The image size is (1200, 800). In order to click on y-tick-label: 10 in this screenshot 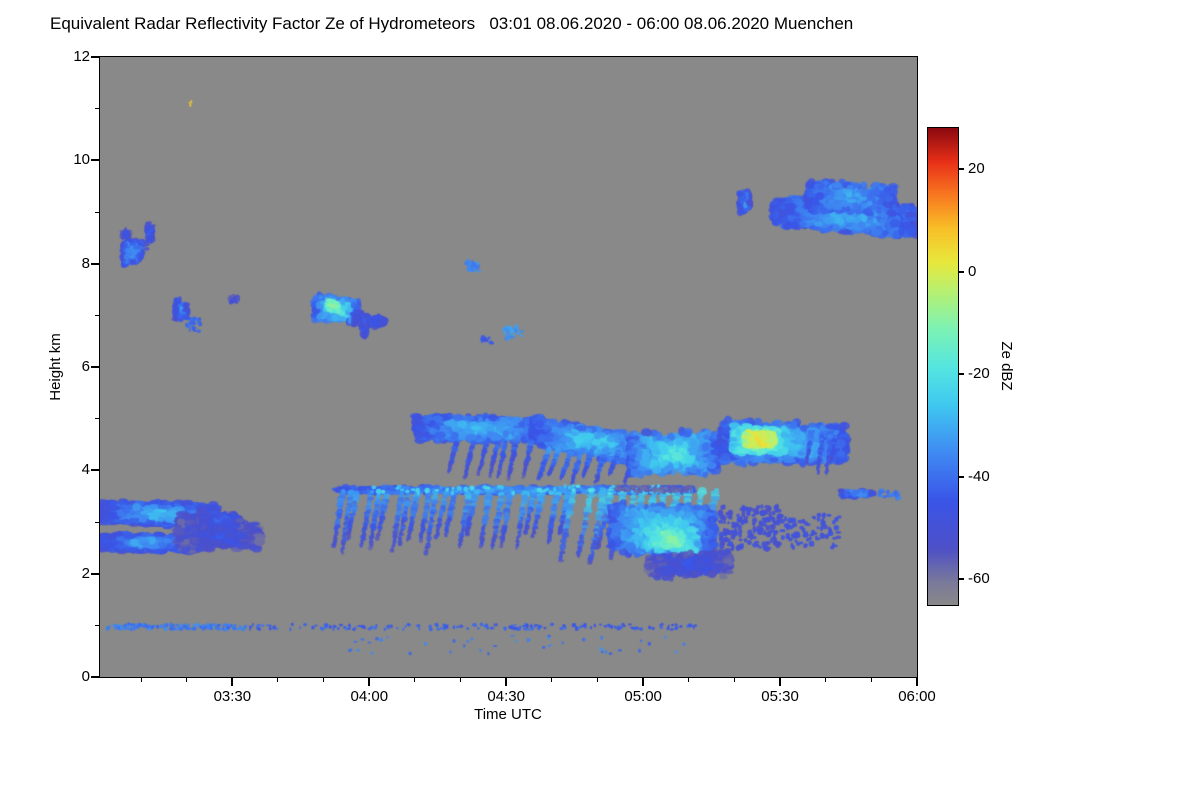, I will do `click(81, 160)`.